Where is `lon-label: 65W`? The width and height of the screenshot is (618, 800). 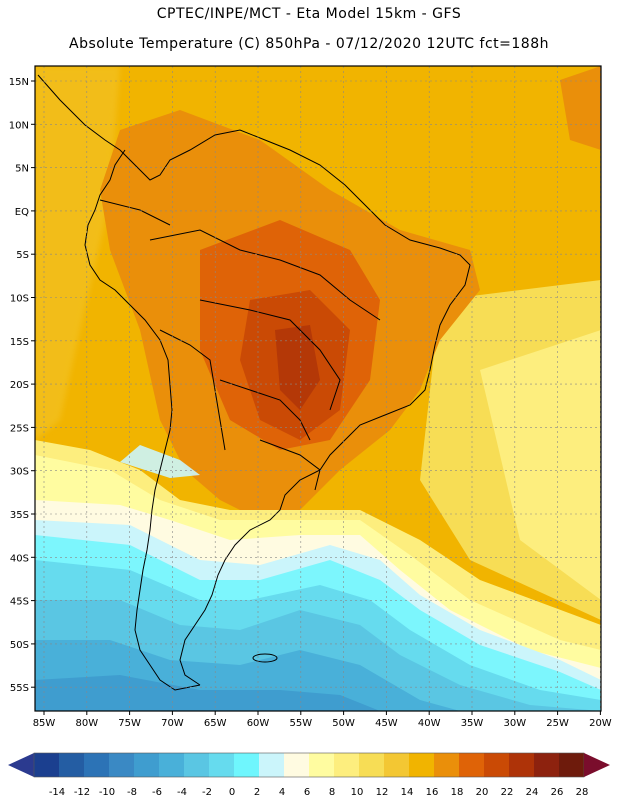 lon-label: 65W is located at coordinates (215, 723).